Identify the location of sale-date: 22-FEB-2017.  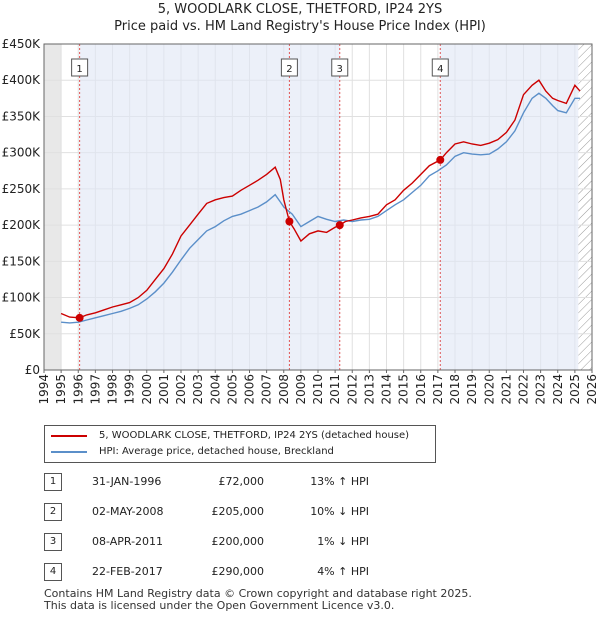
(127, 571).